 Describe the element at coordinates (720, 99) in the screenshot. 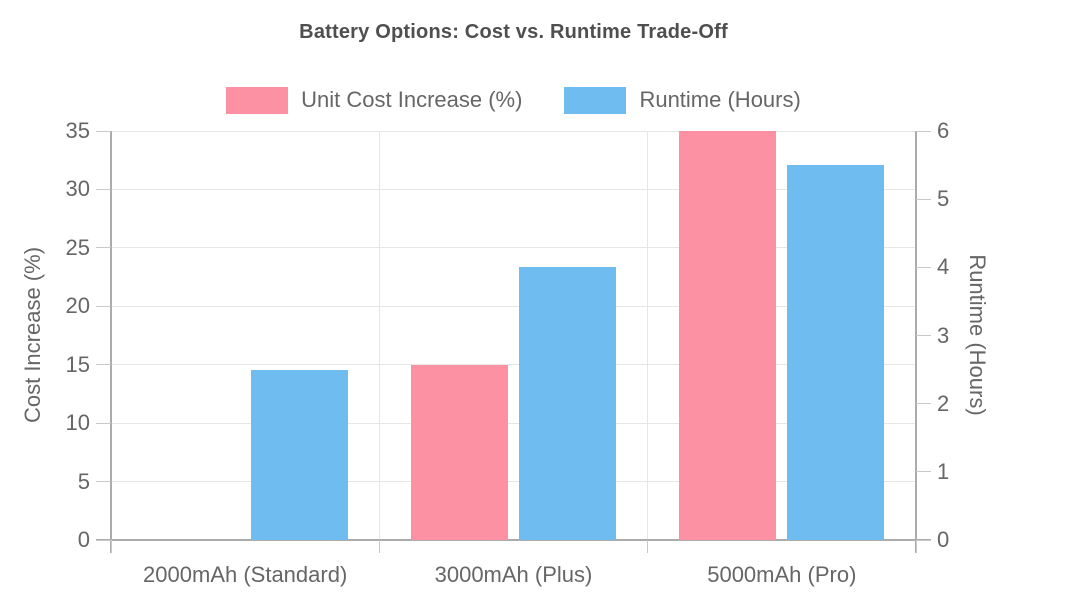

I see `legend-label: Runtime (Hours)` at that location.